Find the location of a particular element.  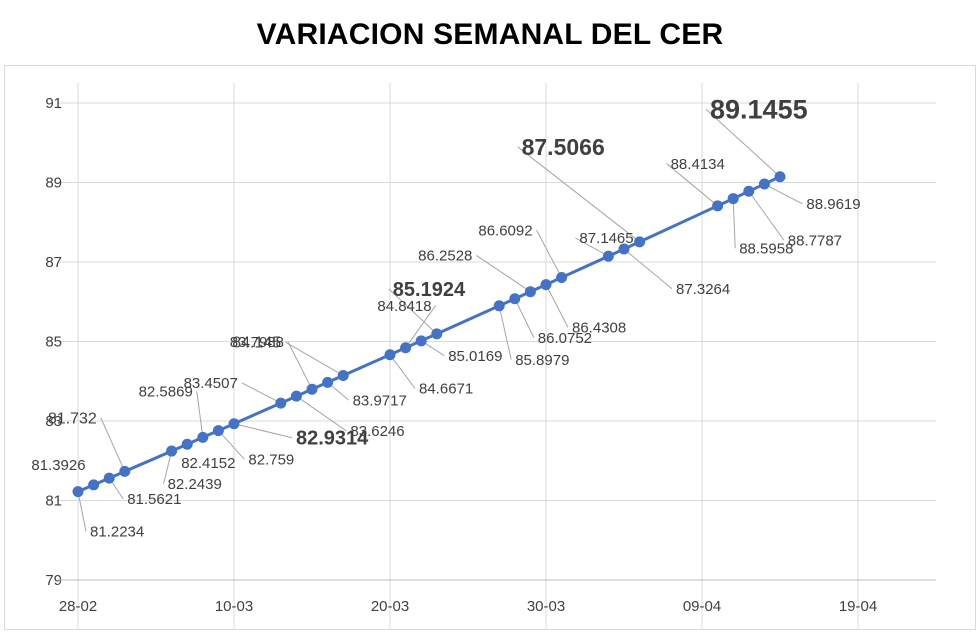

y-tick-label: 83 is located at coordinates (53, 421).